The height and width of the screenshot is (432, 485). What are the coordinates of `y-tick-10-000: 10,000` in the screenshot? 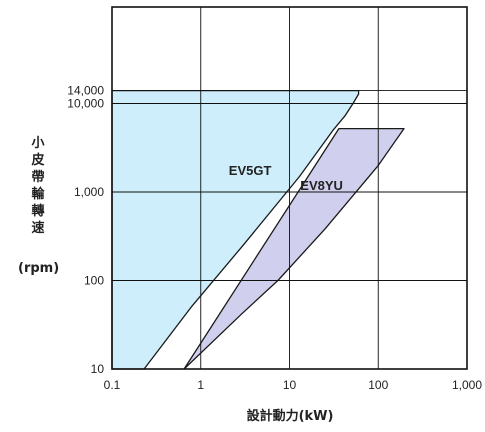 It's located at (85, 104).